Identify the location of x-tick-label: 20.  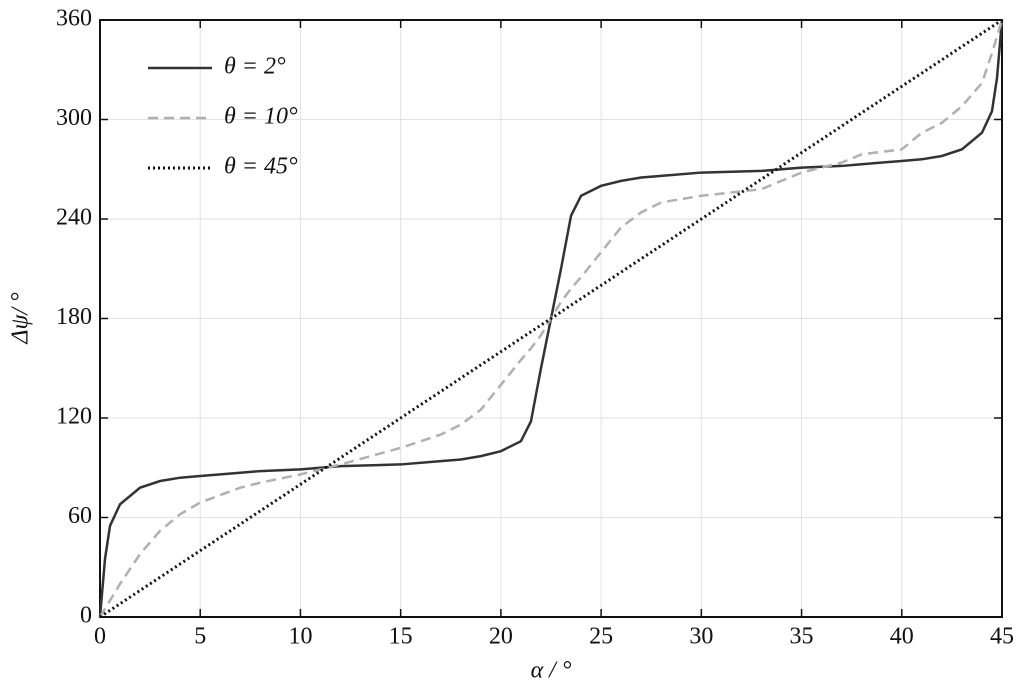
(501, 637).